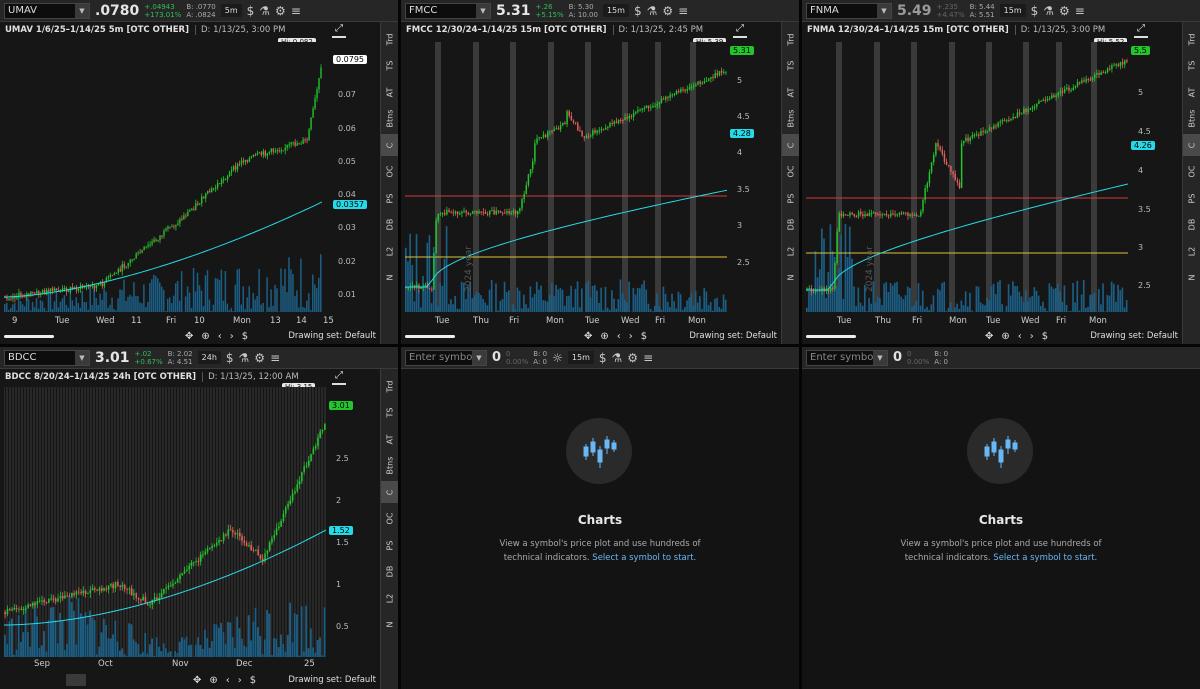 The height and width of the screenshot is (689, 1200). What do you see at coordinates (566, 177) in the screenshot?
I see `price-plot: 2024 year` at bounding box center [566, 177].